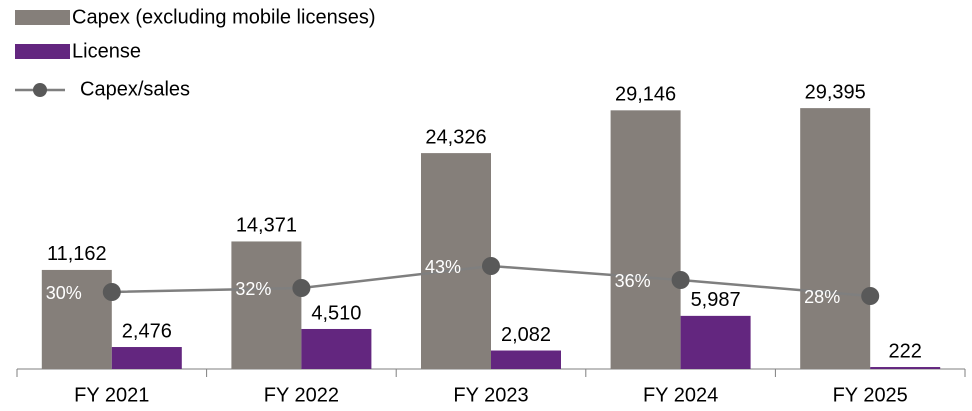  What do you see at coordinates (223, 17) in the screenshot?
I see `legend-label: Capex (excluding mobile licenses)` at bounding box center [223, 17].